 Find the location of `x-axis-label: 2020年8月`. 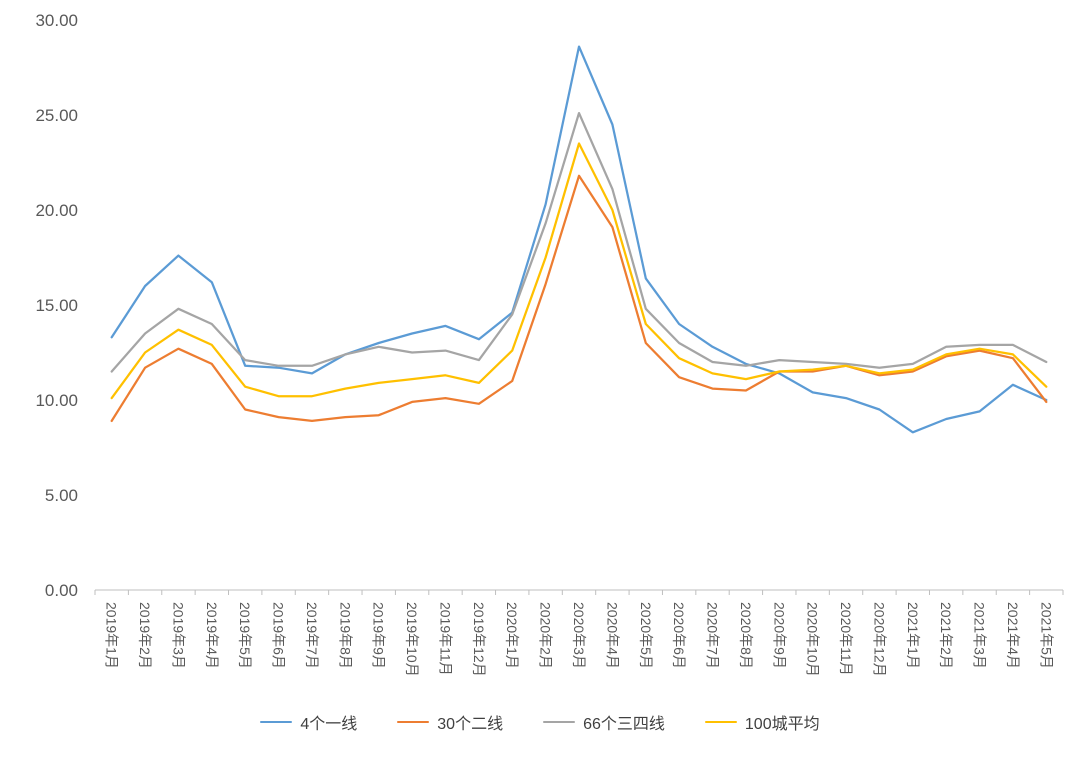

x-axis-label: 2020年8月 is located at coordinates (746, 635).